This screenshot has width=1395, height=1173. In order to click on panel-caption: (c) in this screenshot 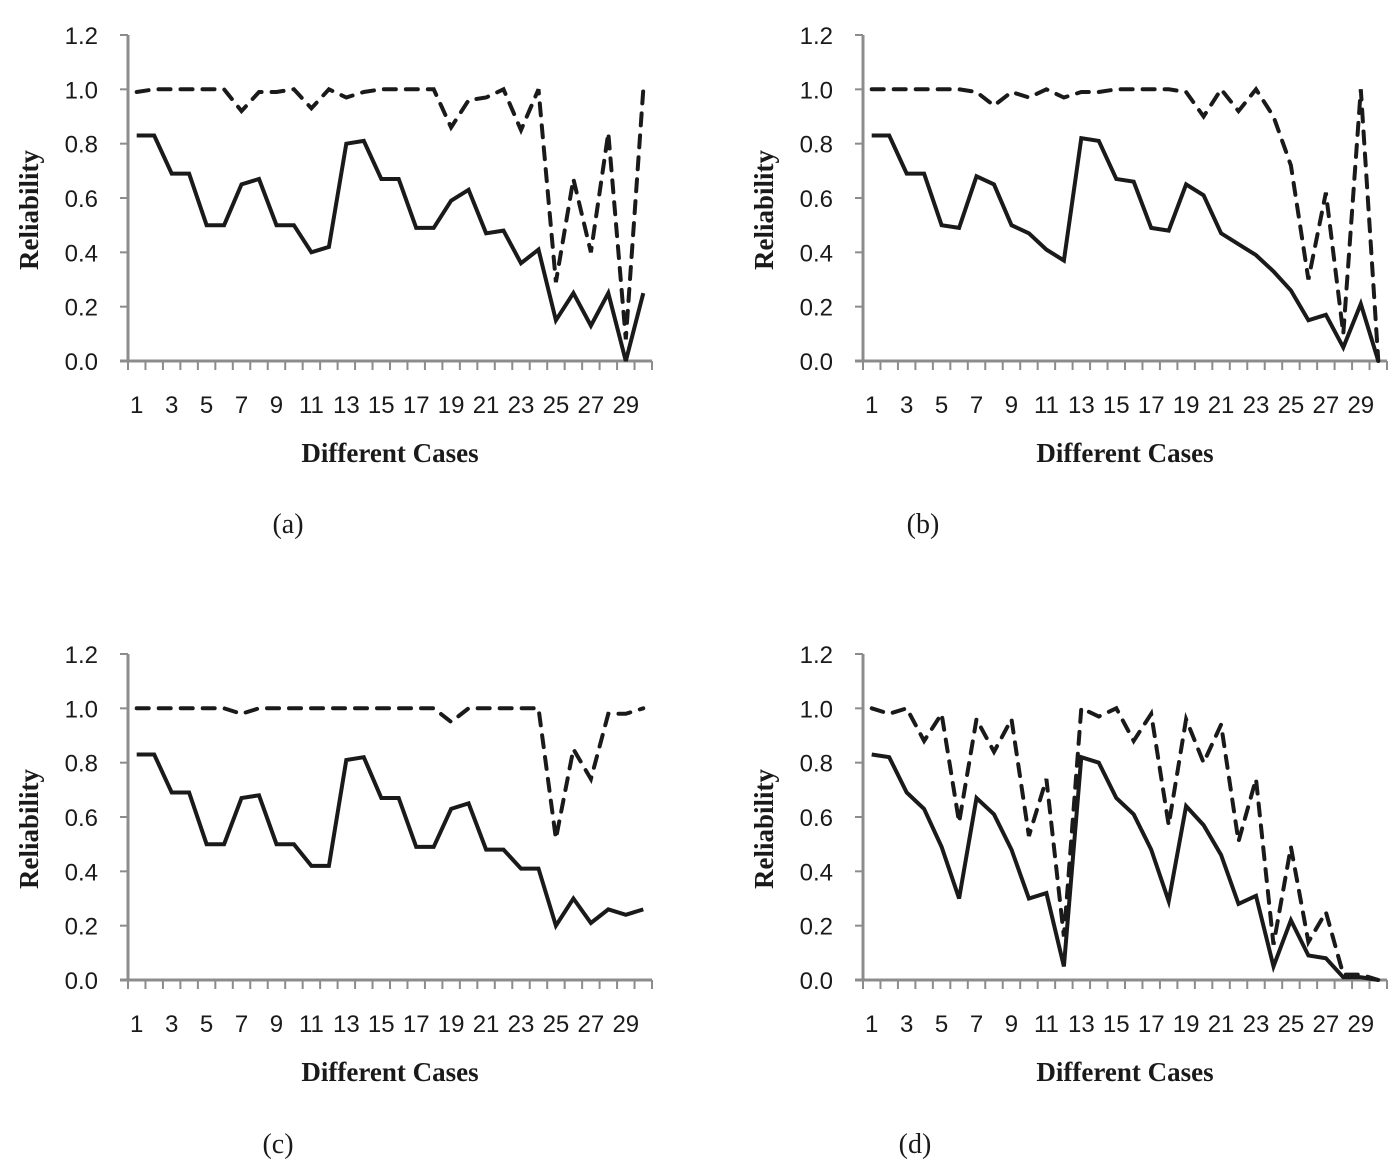, I will do `click(277, 1144)`.